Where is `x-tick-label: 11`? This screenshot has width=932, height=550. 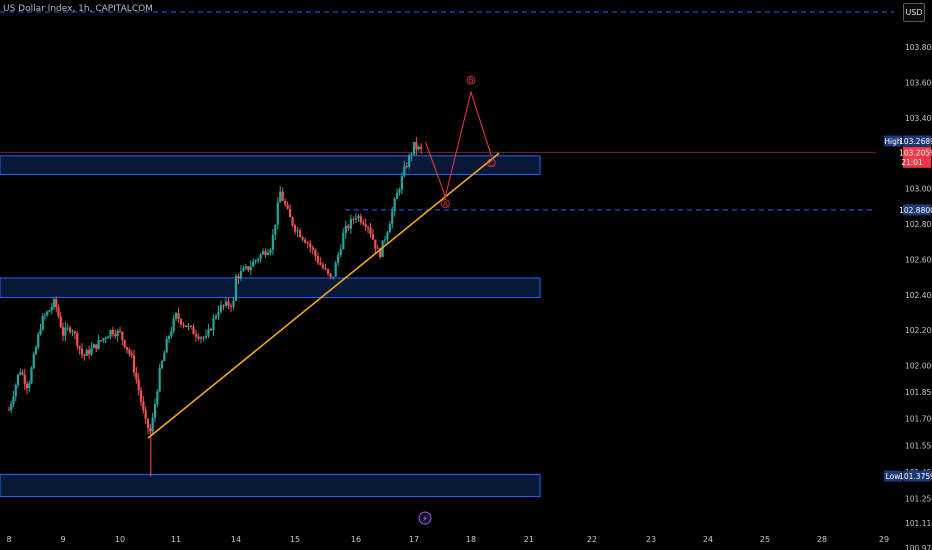 x-tick-label: 11 is located at coordinates (176, 539).